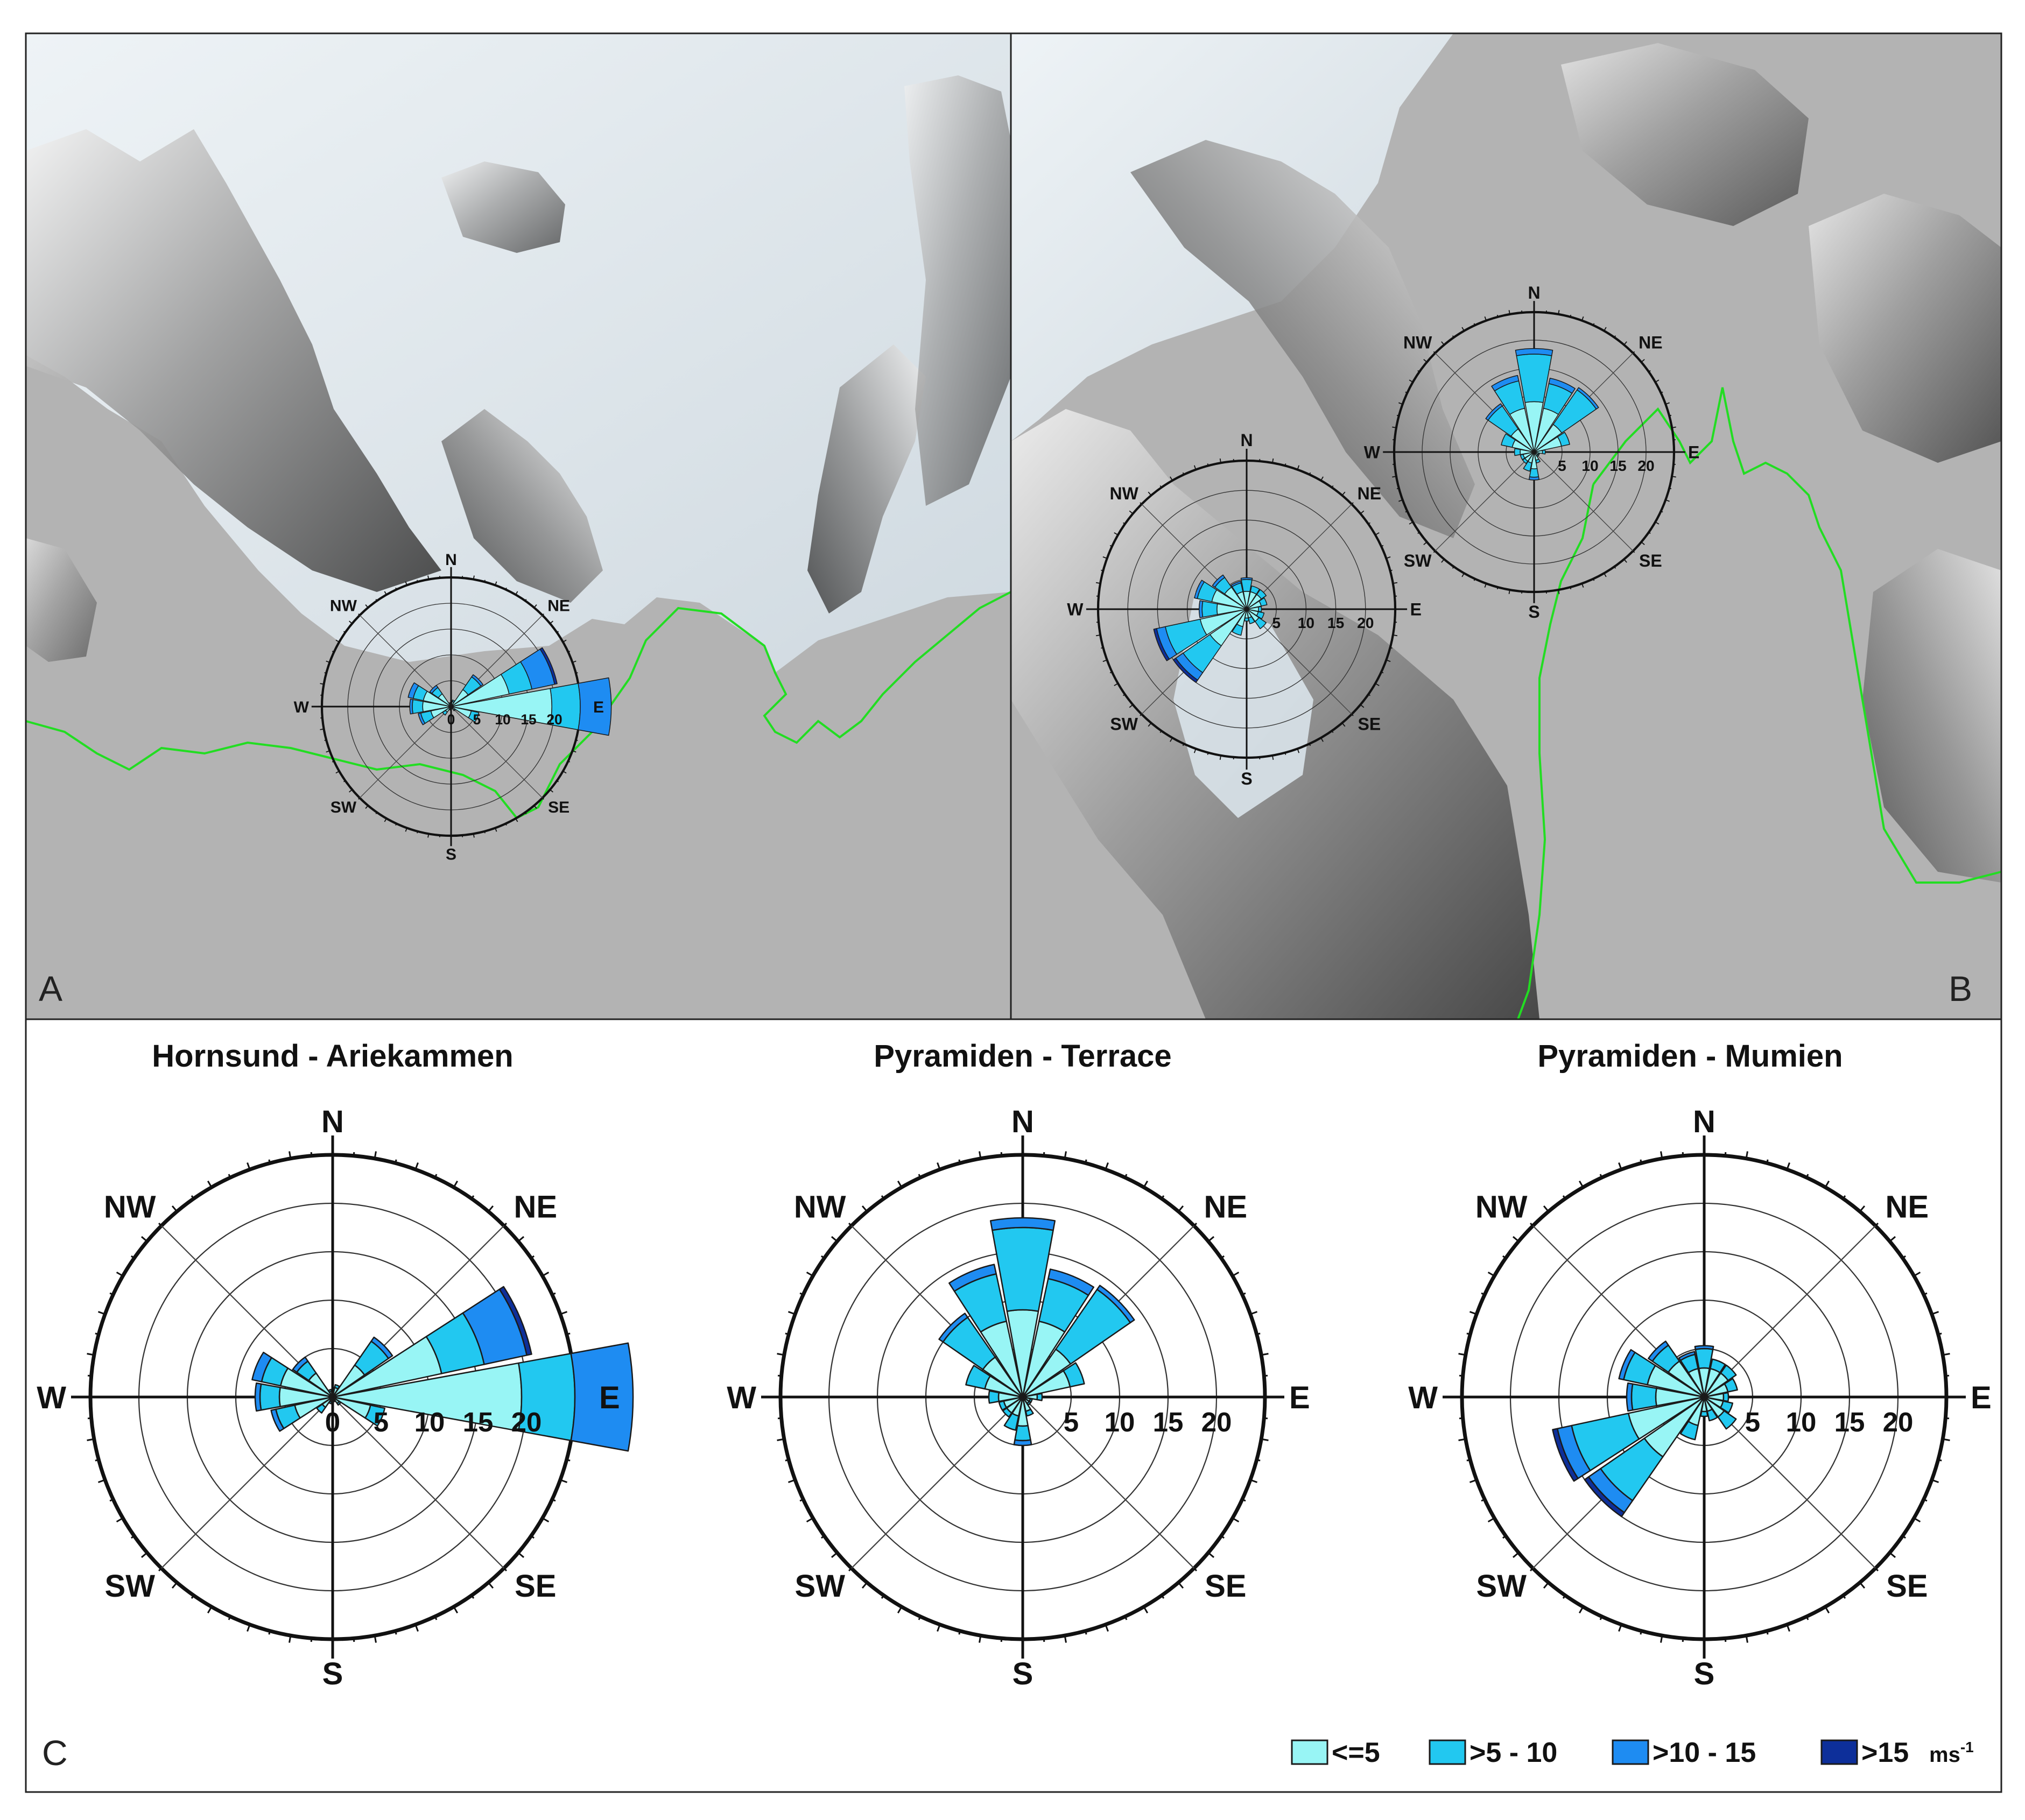 This screenshot has height=1820, width=2025. I want to click on legend: <=5 >5 - 10 >10 - 15 >15 ms-1, so click(1632, 1752).